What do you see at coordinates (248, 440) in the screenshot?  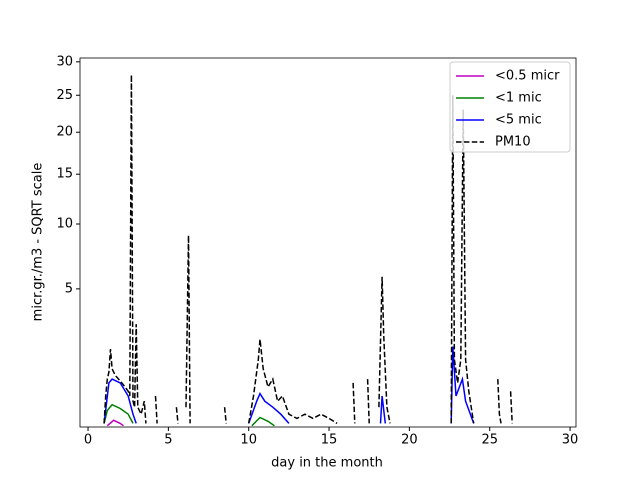 I see `x-tick-label: 10` at bounding box center [248, 440].